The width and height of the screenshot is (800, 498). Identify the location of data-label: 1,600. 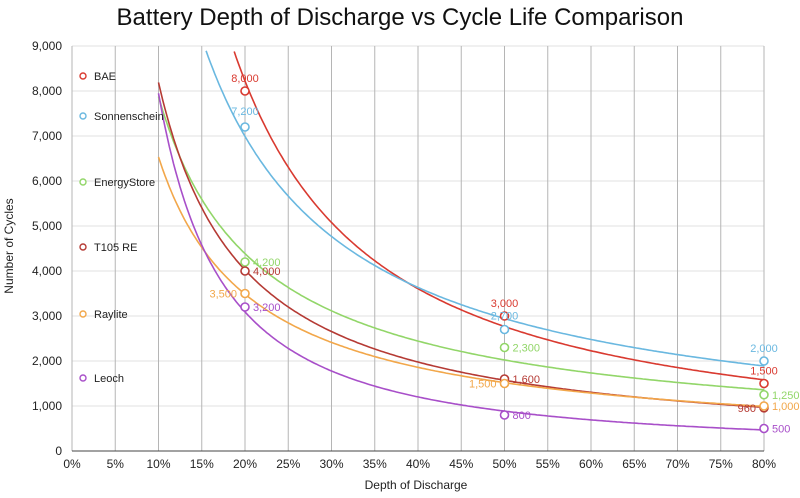
(527, 380).